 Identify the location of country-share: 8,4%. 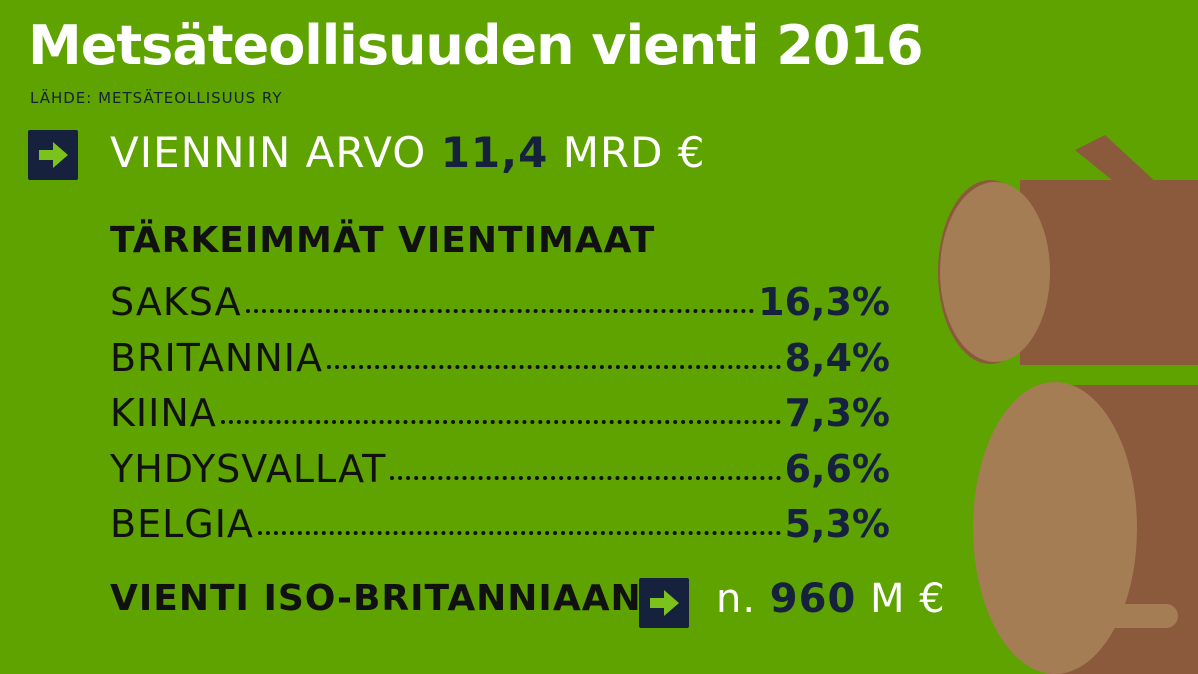
(837, 357).